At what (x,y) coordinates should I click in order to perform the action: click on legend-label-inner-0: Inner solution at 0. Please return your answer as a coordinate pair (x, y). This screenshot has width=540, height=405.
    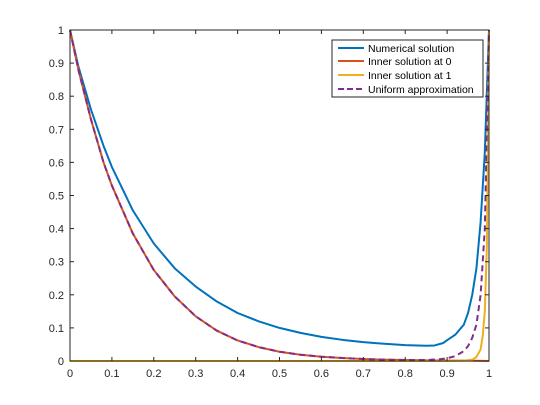
    Looking at the image, I should click on (410, 62).